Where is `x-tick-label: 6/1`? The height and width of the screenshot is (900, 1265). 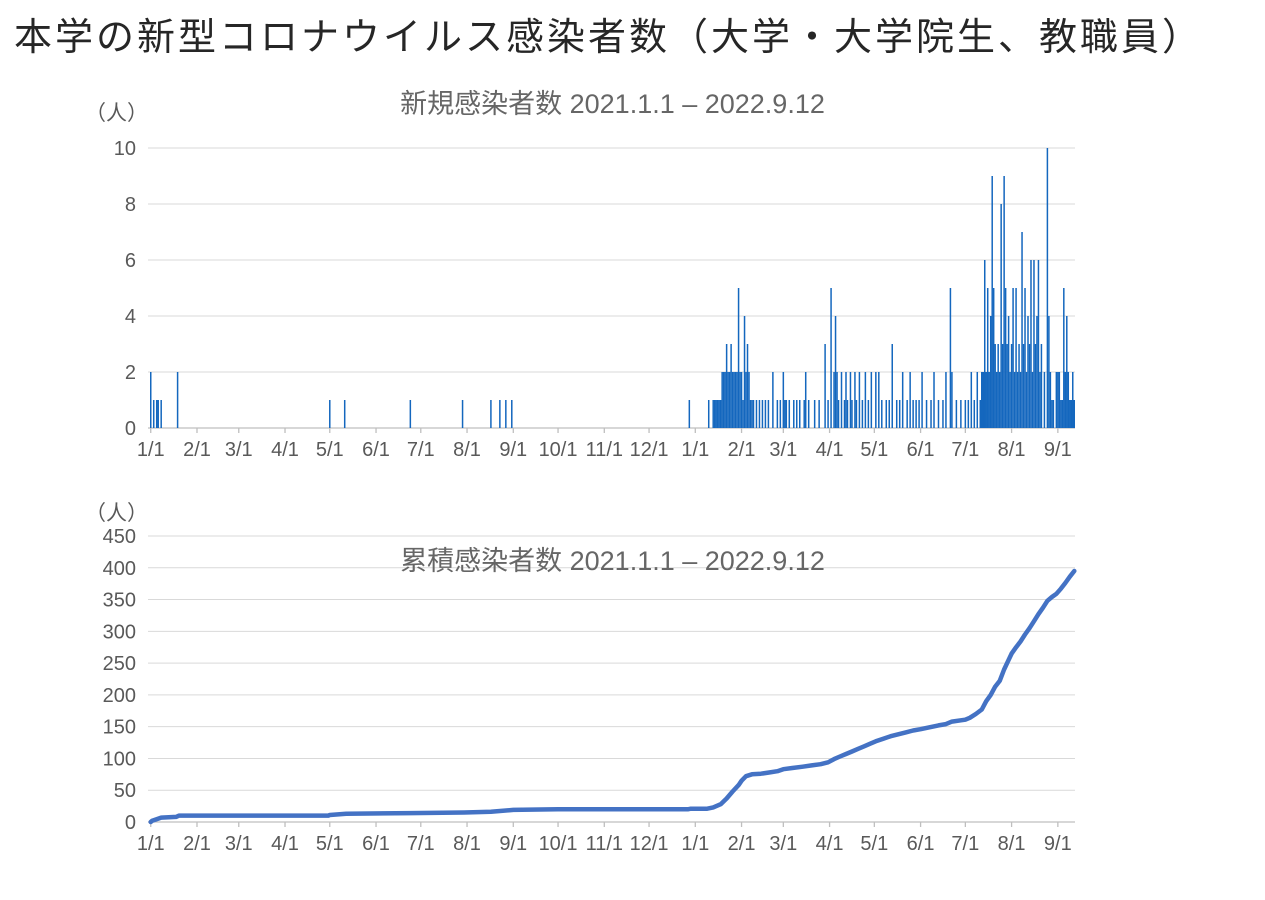
x-tick-label: 6/1 is located at coordinates (376, 450).